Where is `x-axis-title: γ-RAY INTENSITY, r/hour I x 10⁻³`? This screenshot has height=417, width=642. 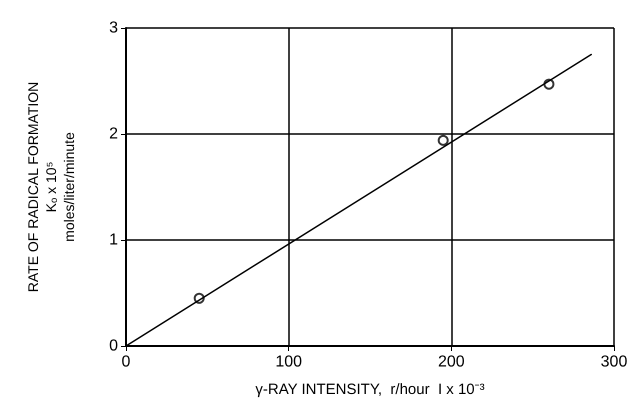
x-axis-title: γ-RAY INTENSITY, r/hour I x 10⁻³ is located at coordinates (370, 389).